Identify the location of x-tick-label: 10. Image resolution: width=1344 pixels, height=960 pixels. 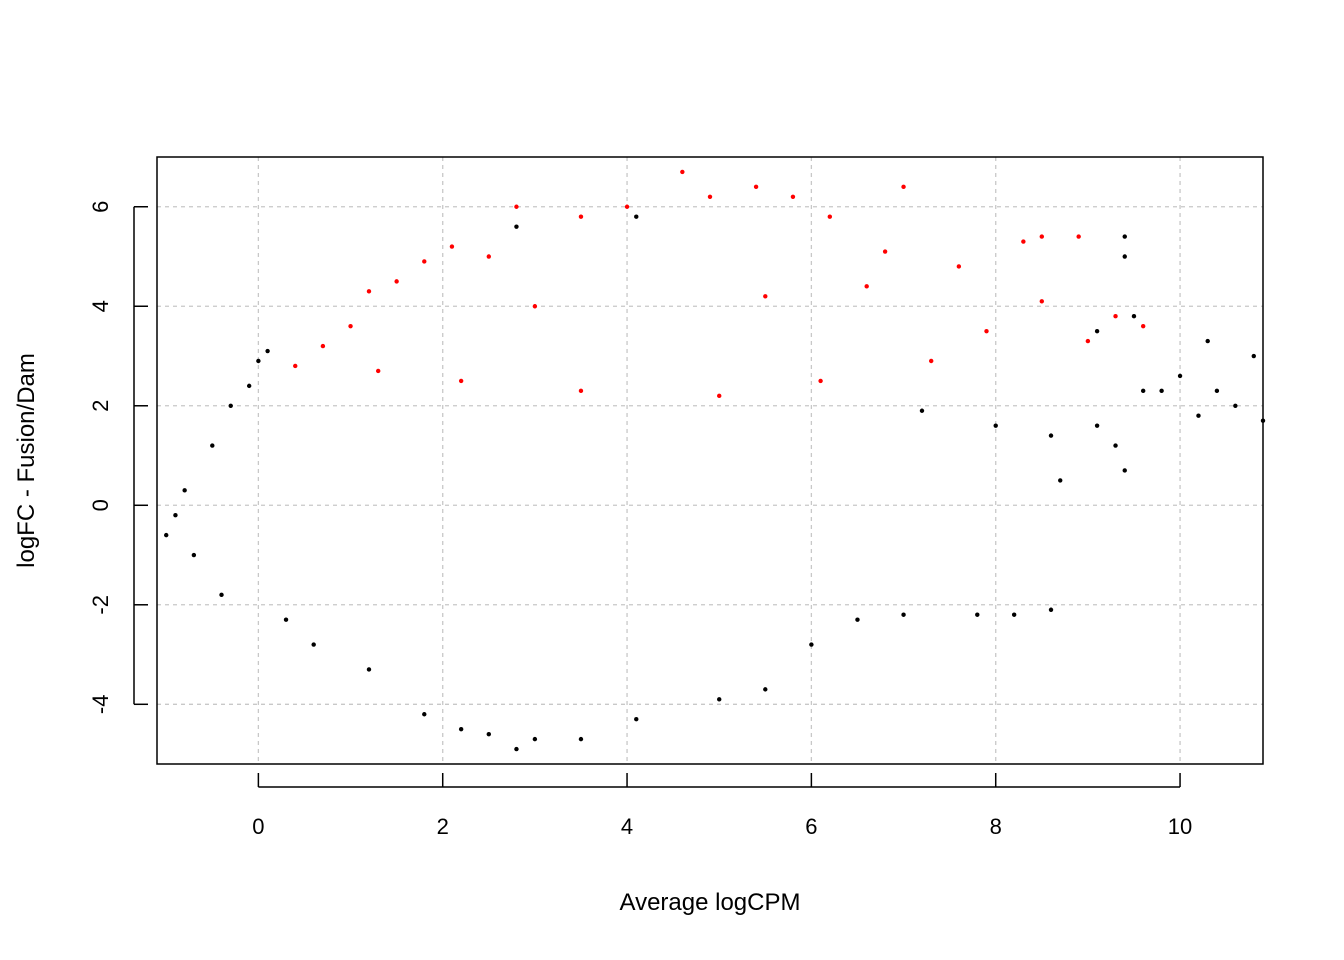
(1180, 826).